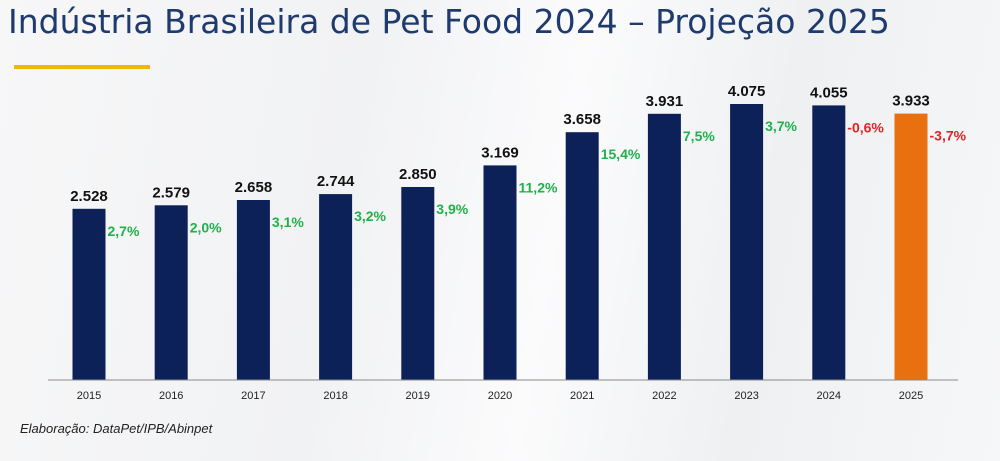 Image resolution: width=1000 pixels, height=461 pixels. What do you see at coordinates (116, 428) in the screenshot?
I see `source-note: Elaboração: DataPet/IPB/Abinpet` at bounding box center [116, 428].